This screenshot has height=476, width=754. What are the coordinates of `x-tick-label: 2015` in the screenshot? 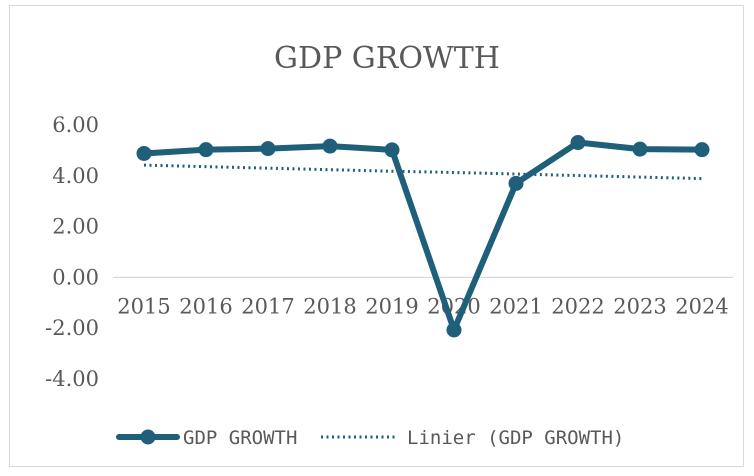 It's located at (143, 306).